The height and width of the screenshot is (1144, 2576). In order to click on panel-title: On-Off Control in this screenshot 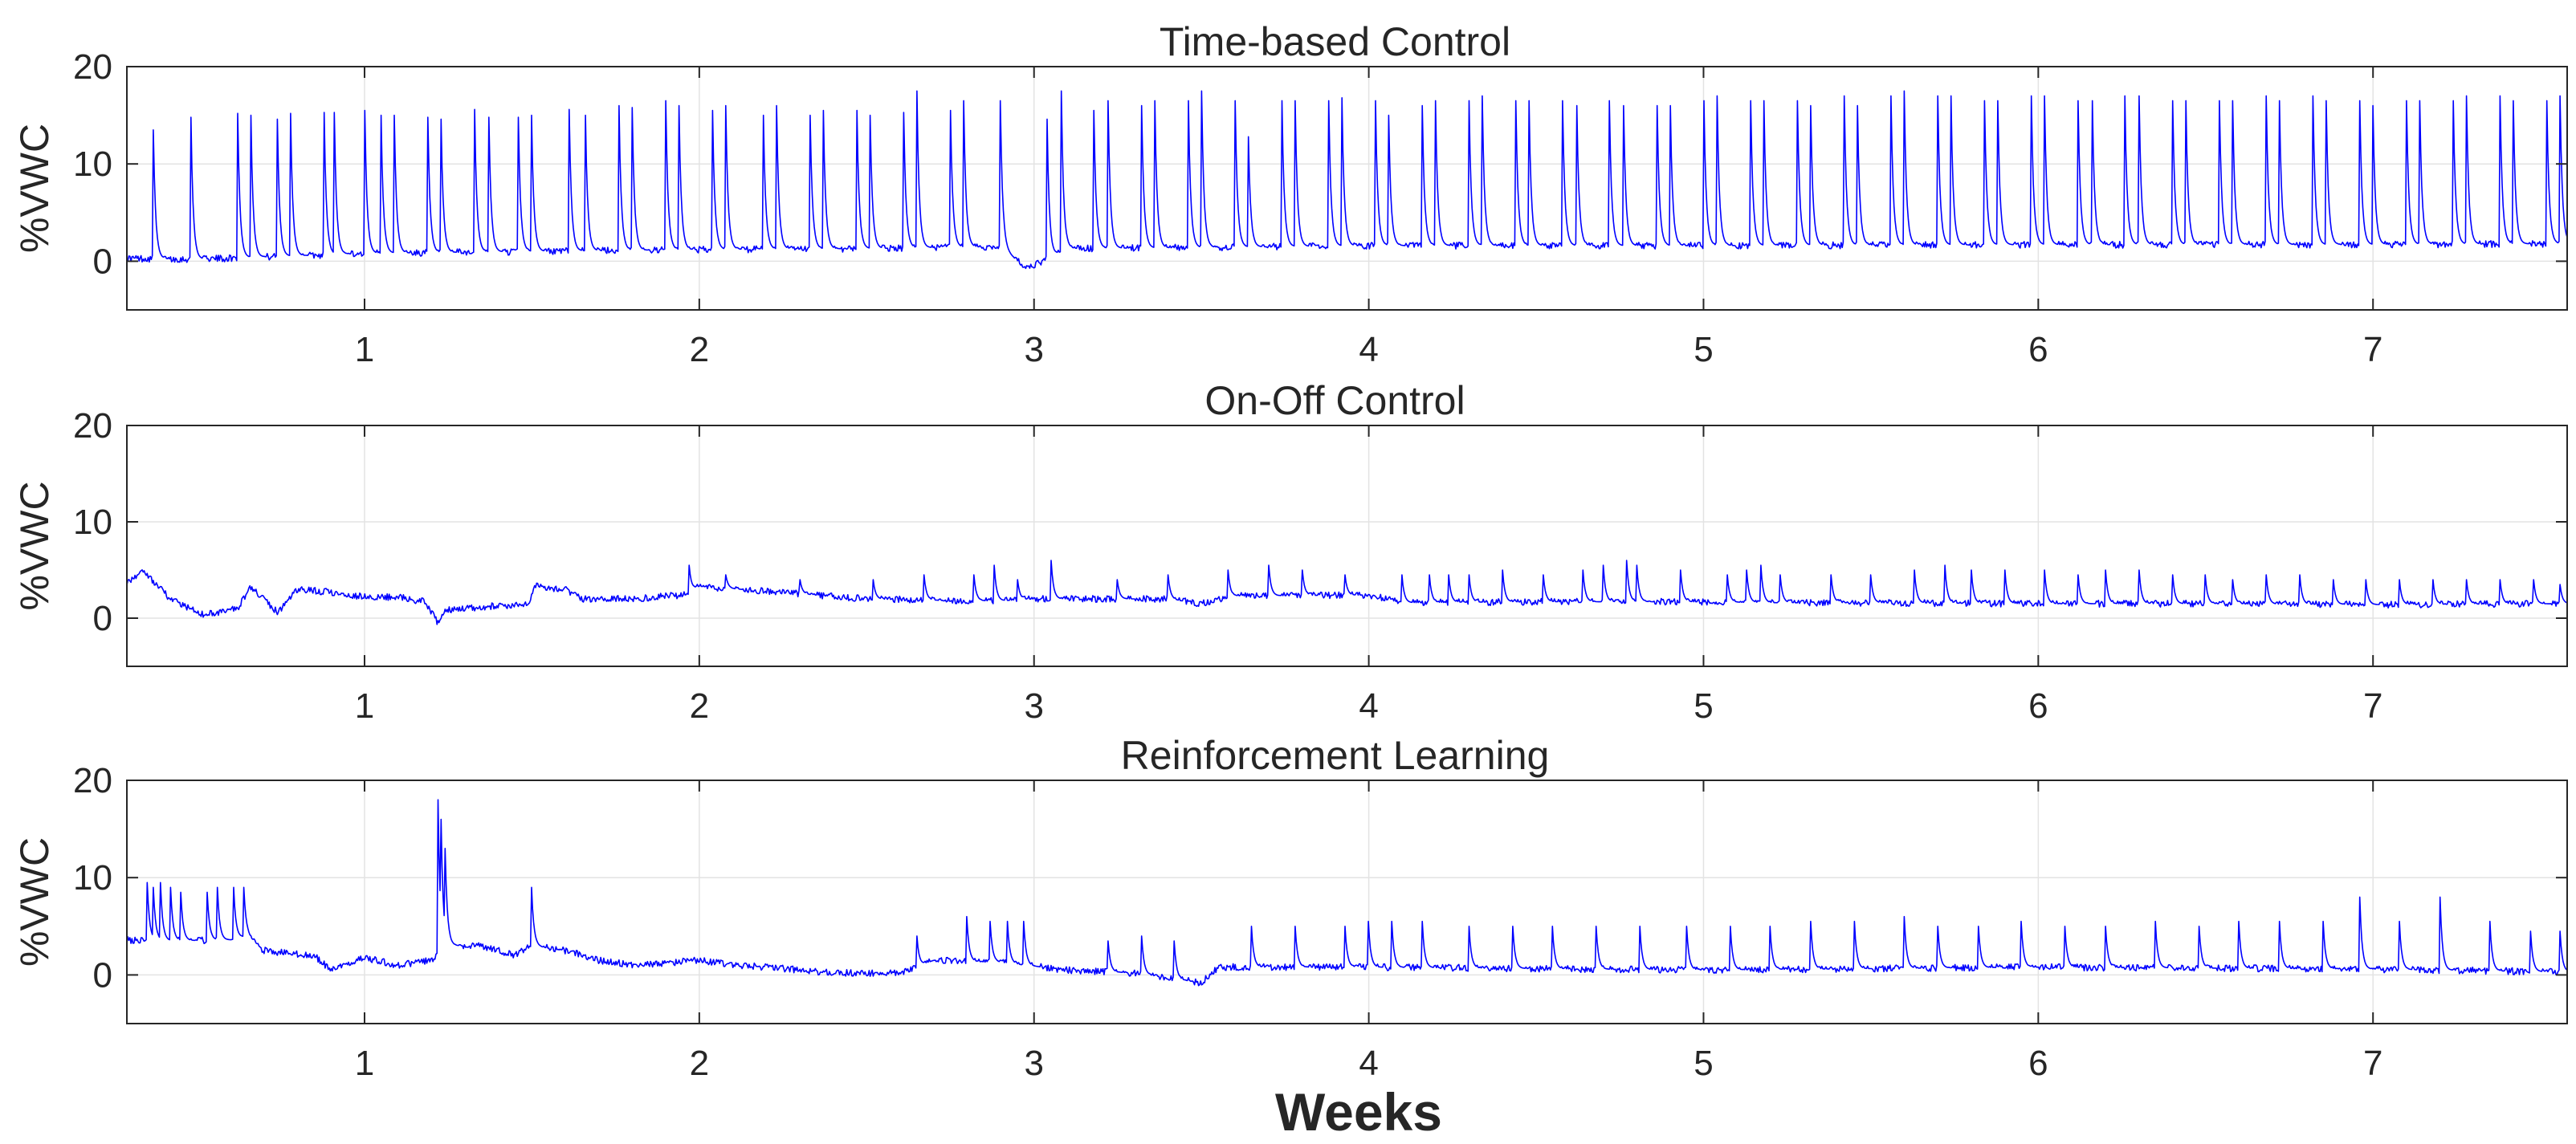, I will do `click(1334, 400)`.